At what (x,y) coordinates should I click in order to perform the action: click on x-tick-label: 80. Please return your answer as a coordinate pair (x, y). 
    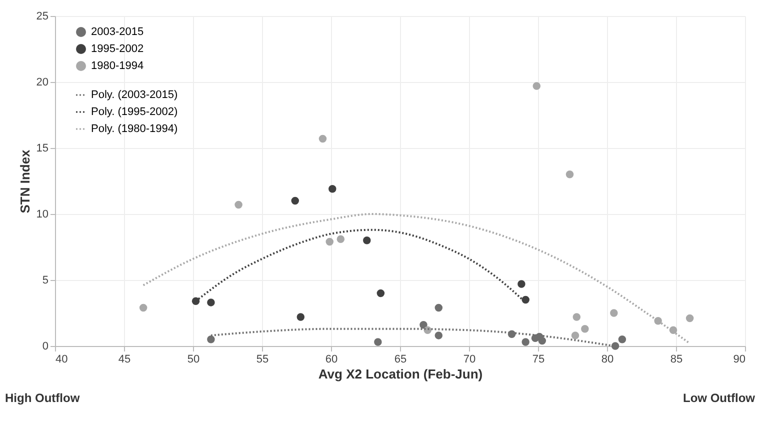
    Looking at the image, I should click on (607, 360).